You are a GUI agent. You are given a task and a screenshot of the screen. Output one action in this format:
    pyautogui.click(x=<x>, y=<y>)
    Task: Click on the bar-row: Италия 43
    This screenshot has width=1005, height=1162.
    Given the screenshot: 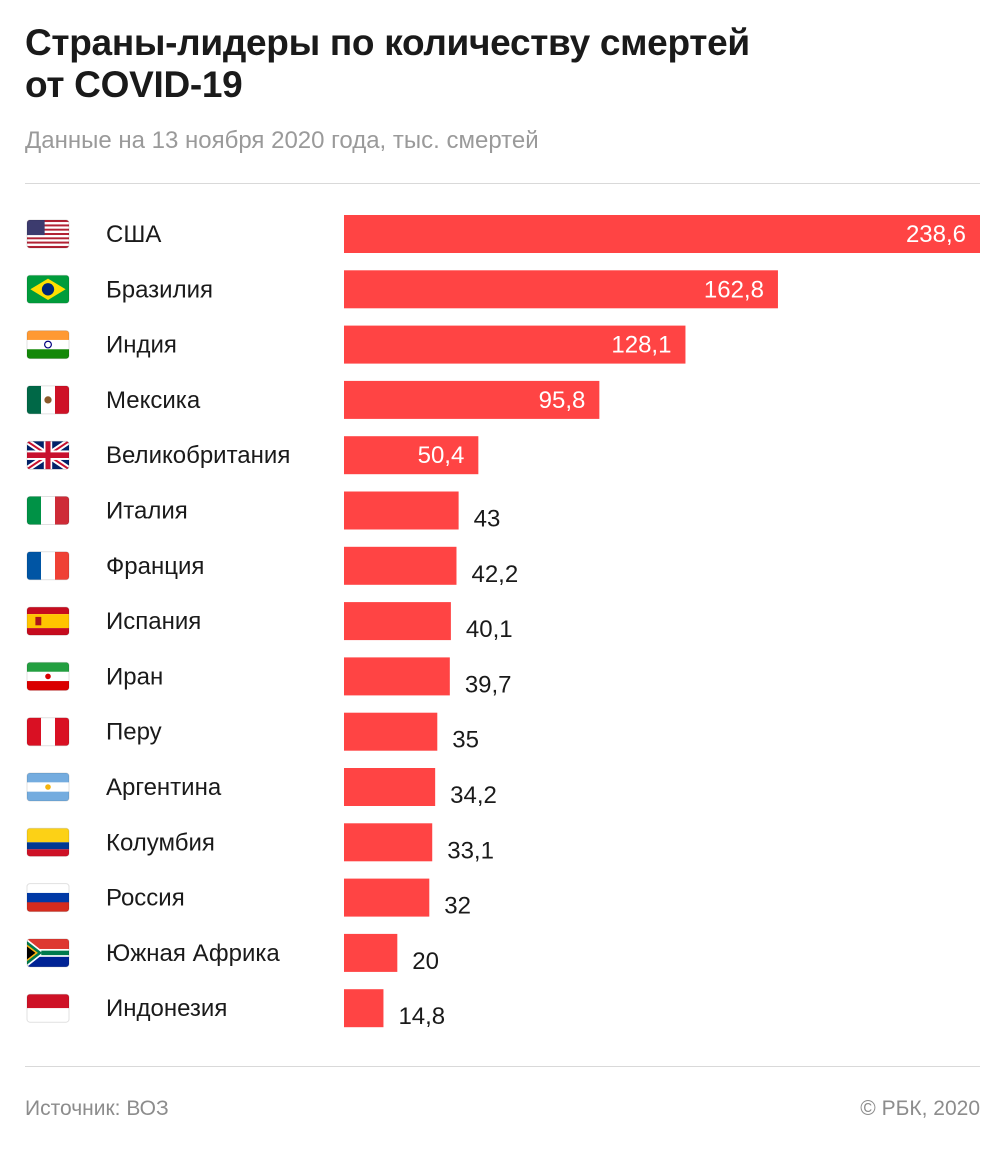 What is the action you would take?
    pyautogui.click(x=263, y=512)
    